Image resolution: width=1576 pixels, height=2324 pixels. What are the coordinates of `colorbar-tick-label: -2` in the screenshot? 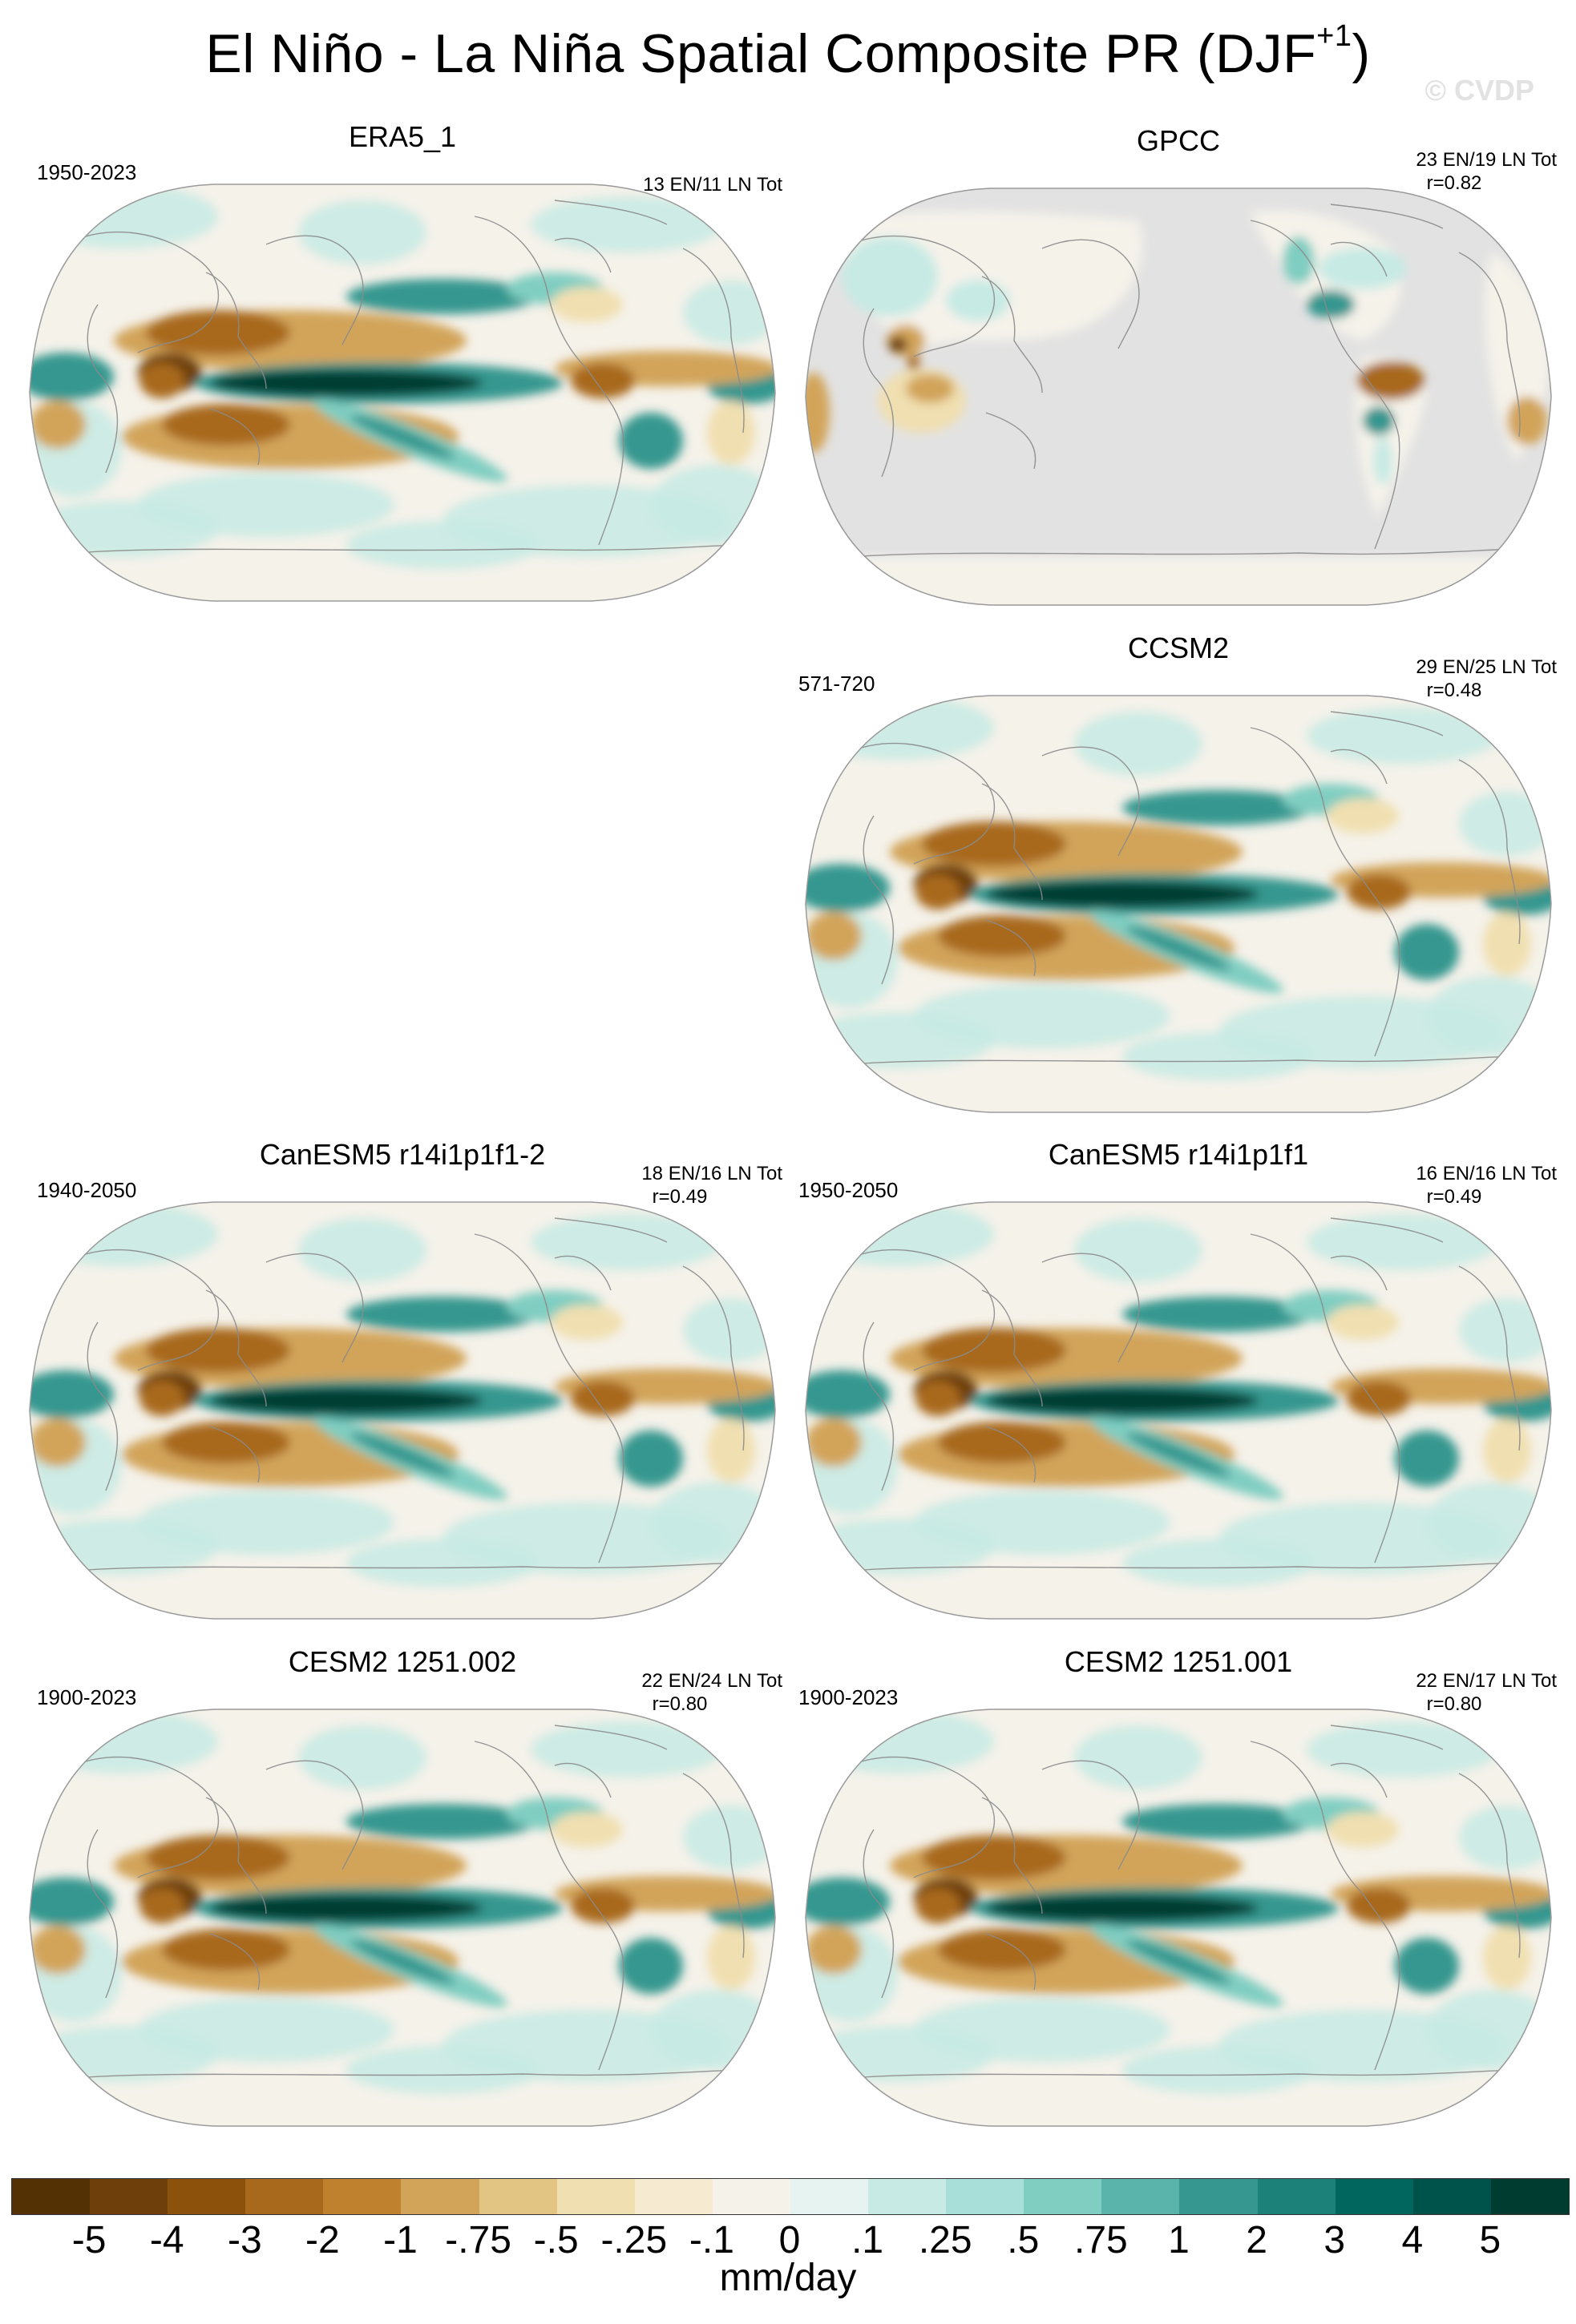 It's located at (322, 2240).